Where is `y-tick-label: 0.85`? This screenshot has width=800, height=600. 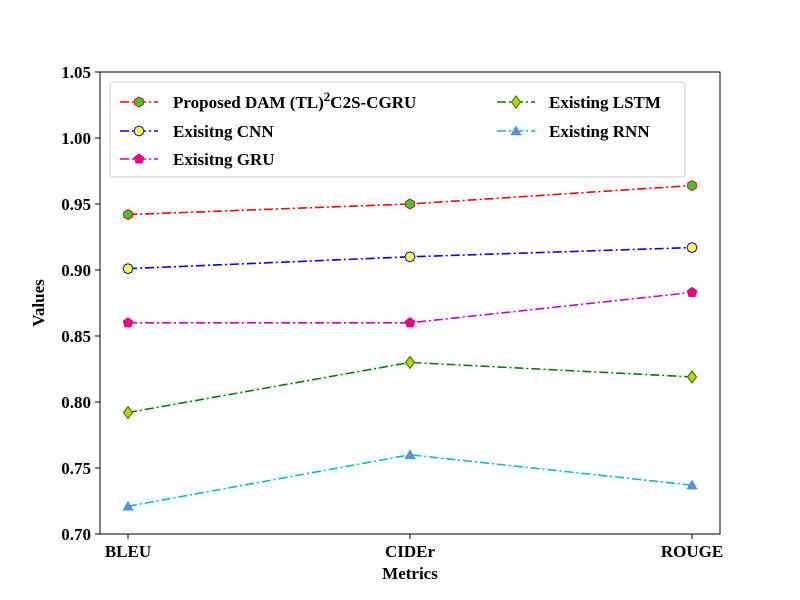 y-tick-label: 0.85 is located at coordinates (76, 336).